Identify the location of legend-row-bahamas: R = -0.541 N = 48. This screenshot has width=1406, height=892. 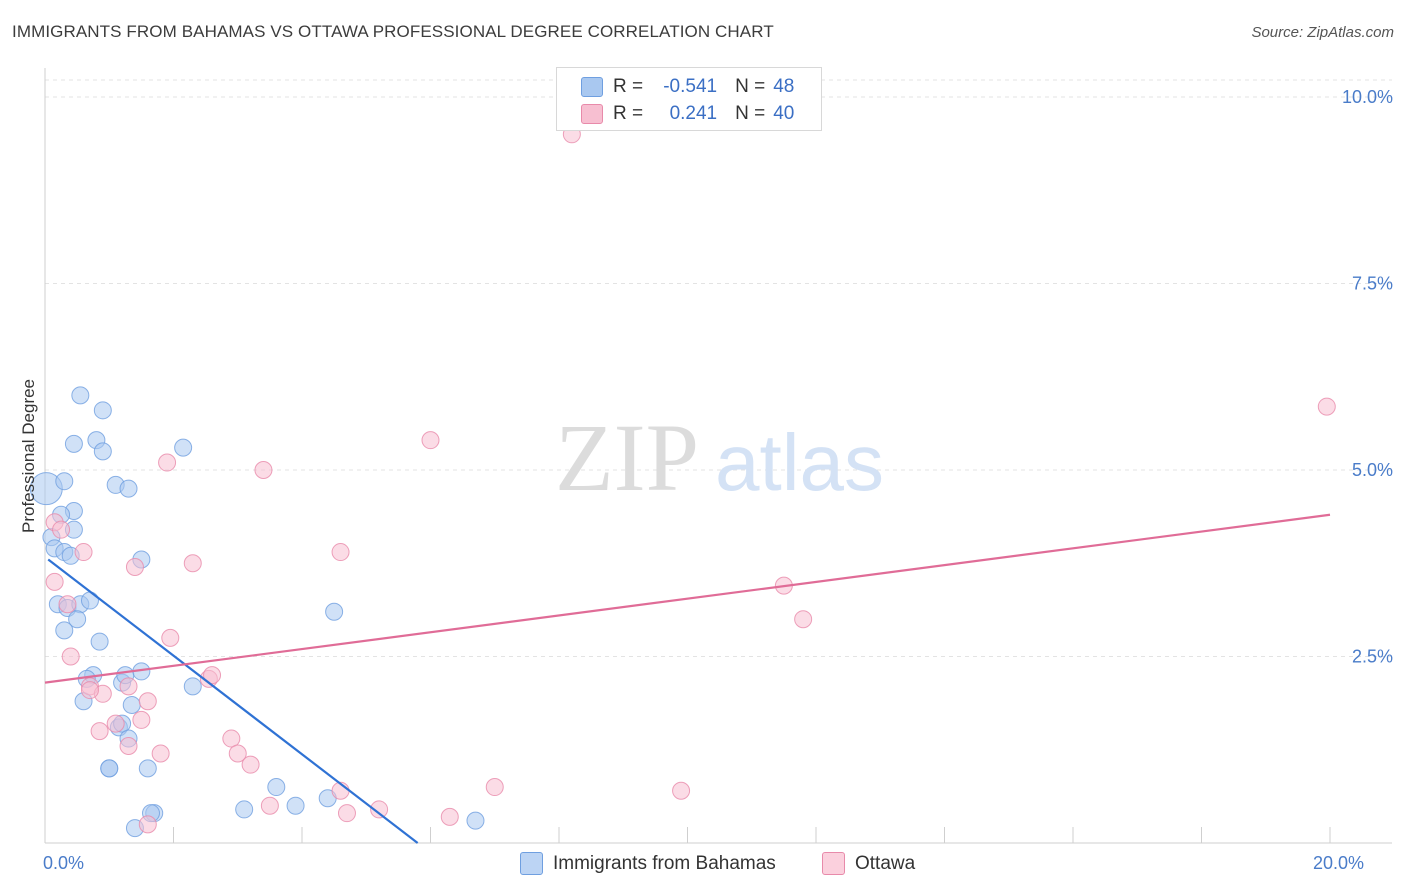
(688, 87).